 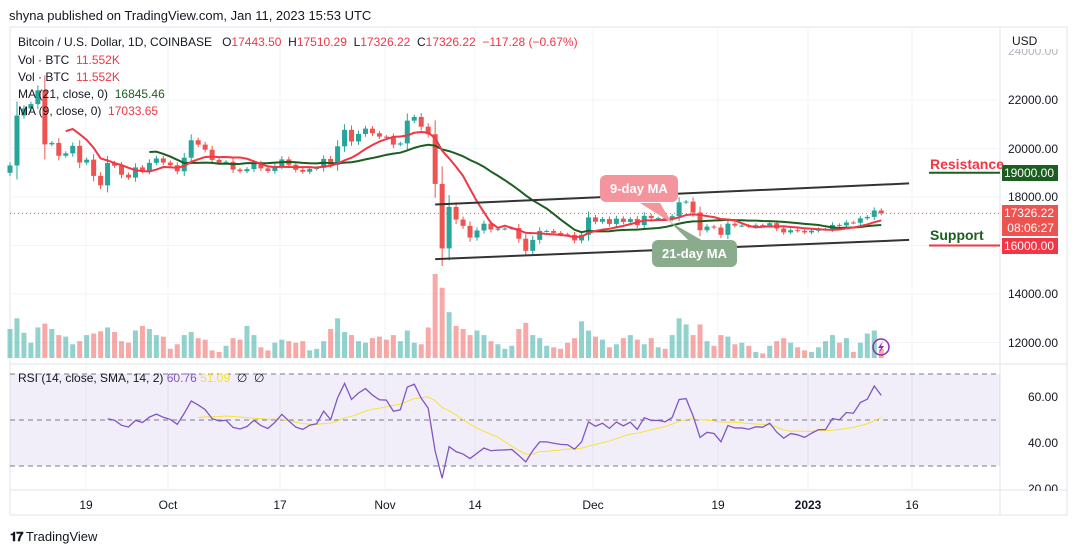 I want to click on price-tick: 14000.00, so click(x=1032, y=294).